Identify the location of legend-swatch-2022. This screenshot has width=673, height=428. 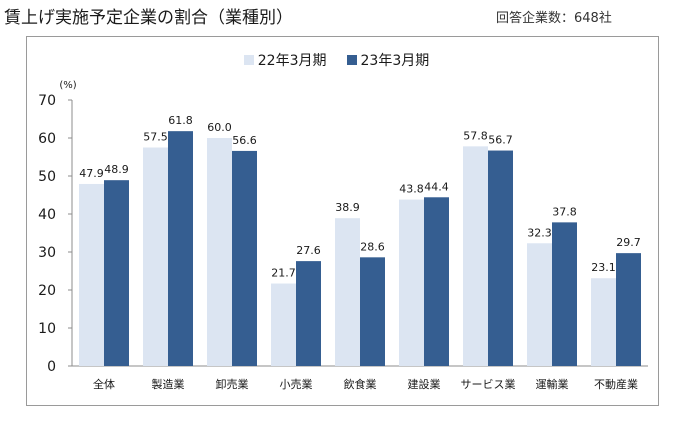
(248, 60).